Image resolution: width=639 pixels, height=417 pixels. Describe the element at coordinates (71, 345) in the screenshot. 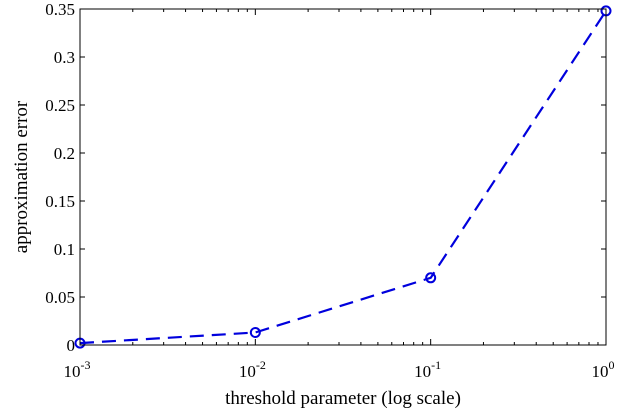

I see `y-tick-label: 0` at that location.